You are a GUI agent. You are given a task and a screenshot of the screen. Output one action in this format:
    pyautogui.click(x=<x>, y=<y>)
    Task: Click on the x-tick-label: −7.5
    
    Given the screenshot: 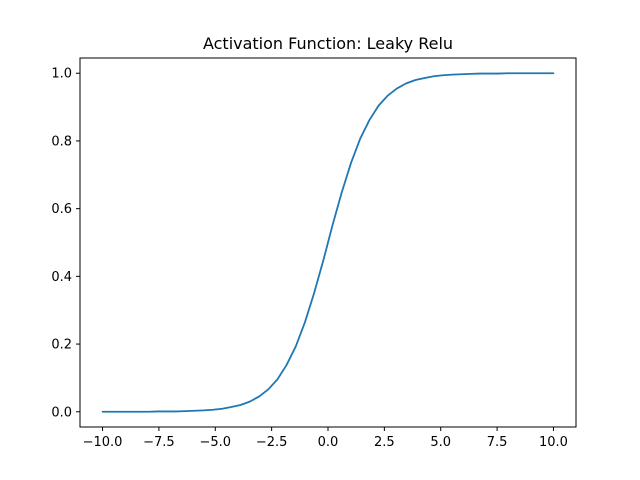 What is the action you would take?
    pyautogui.click(x=159, y=442)
    